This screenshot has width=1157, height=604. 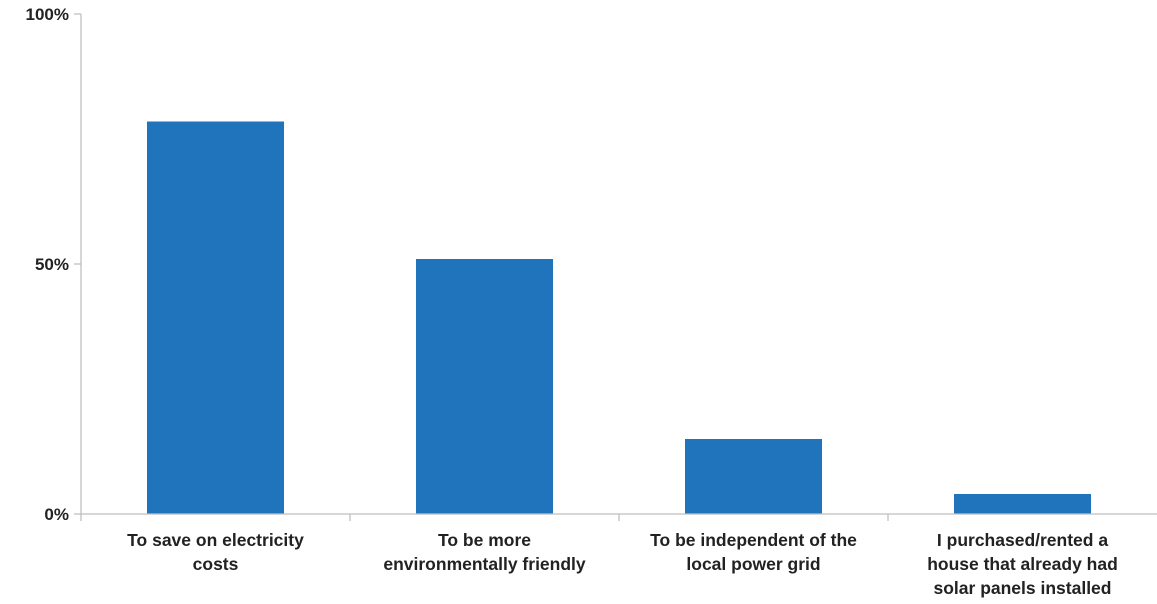 What do you see at coordinates (56, 514) in the screenshot?
I see `y-tick-label: 0%` at bounding box center [56, 514].